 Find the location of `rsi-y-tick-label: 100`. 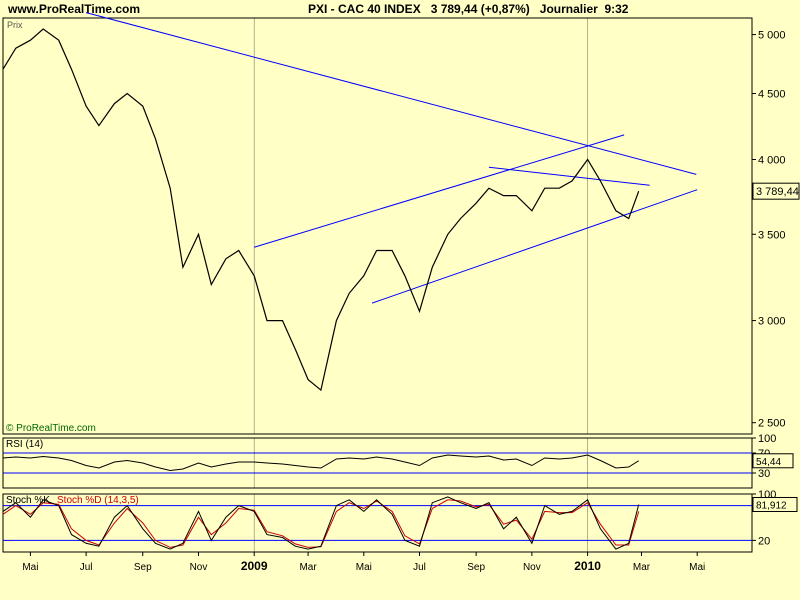

rsi-y-tick-label: 100 is located at coordinates (767, 439).